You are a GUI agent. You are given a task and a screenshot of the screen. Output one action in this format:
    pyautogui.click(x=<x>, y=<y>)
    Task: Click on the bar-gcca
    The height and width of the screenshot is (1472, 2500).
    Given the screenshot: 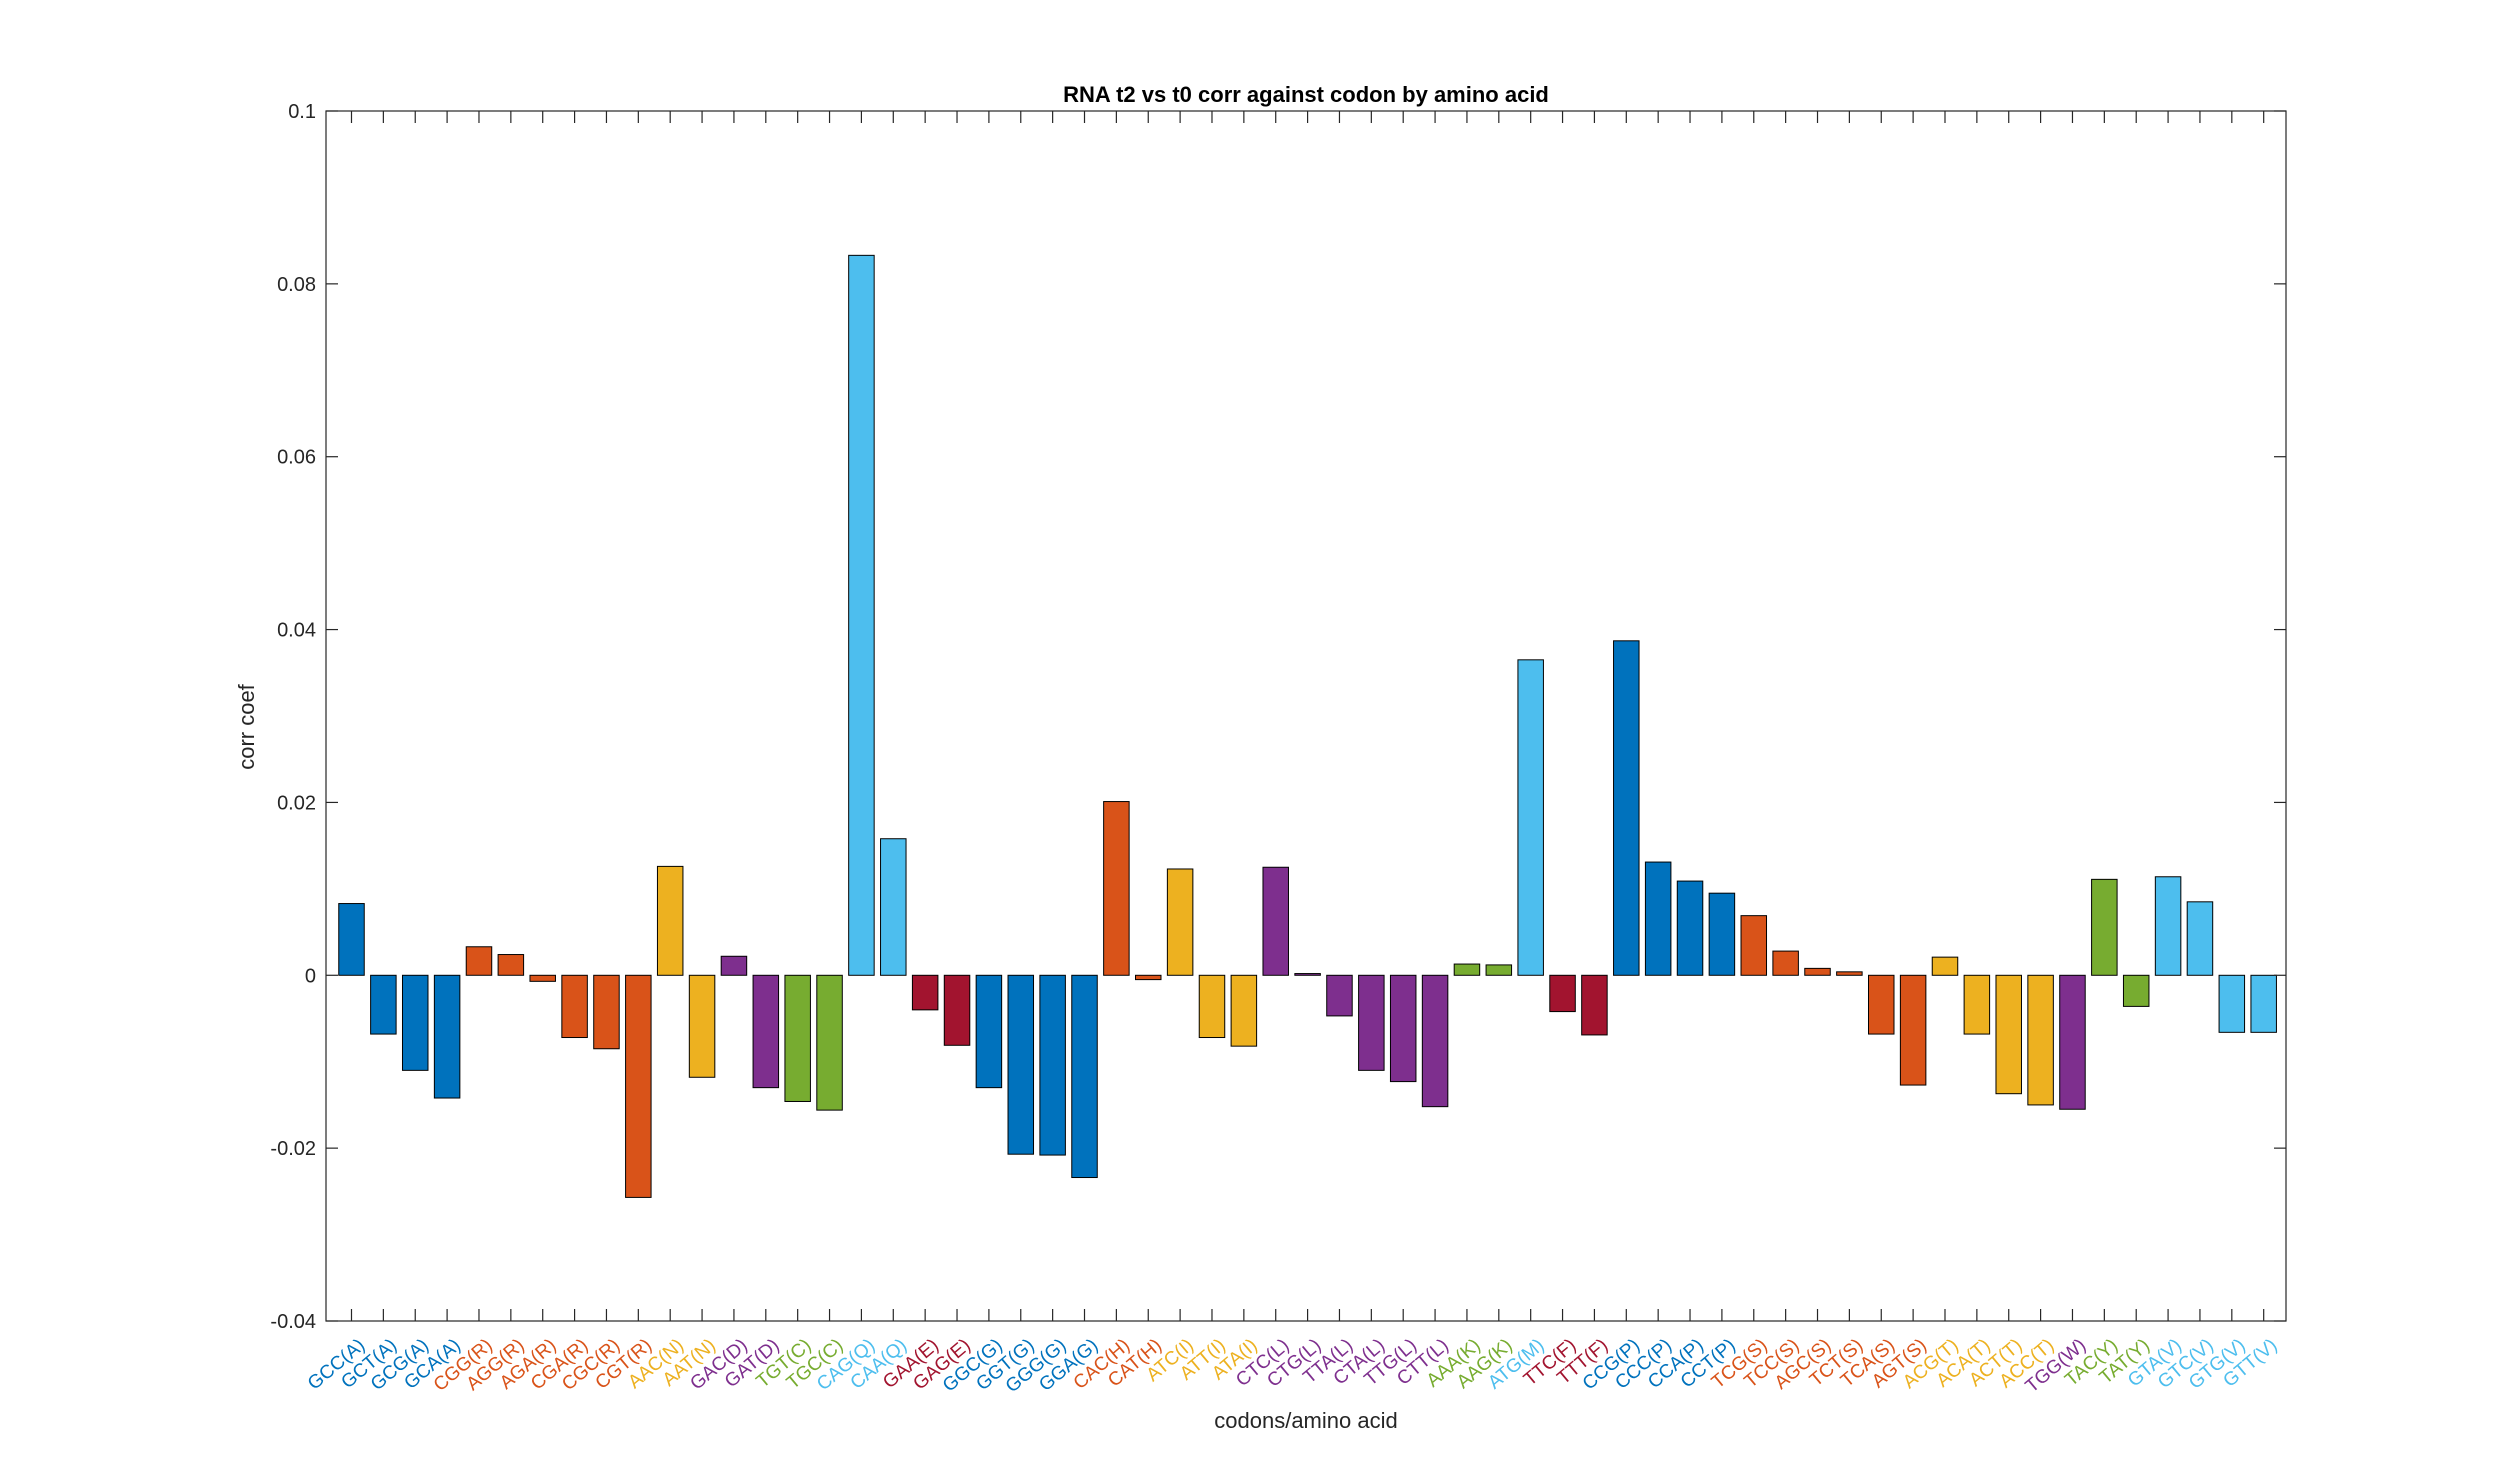 What is the action you would take?
    pyautogui.click(x=351, y=939)
    